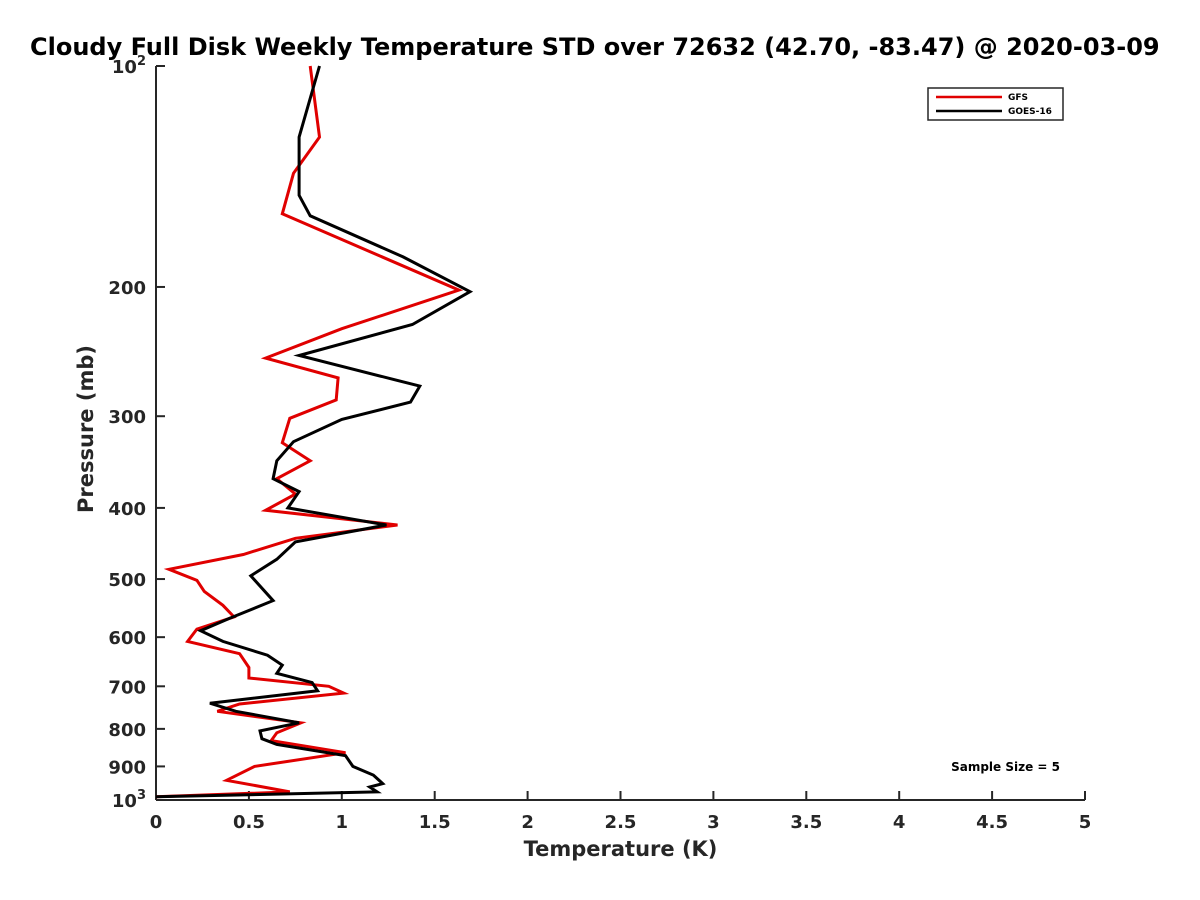 Image resolution: width=1200 pixels, height=900 pixels. I want to click on x-tick-label: 4.5, so click(992, 822).